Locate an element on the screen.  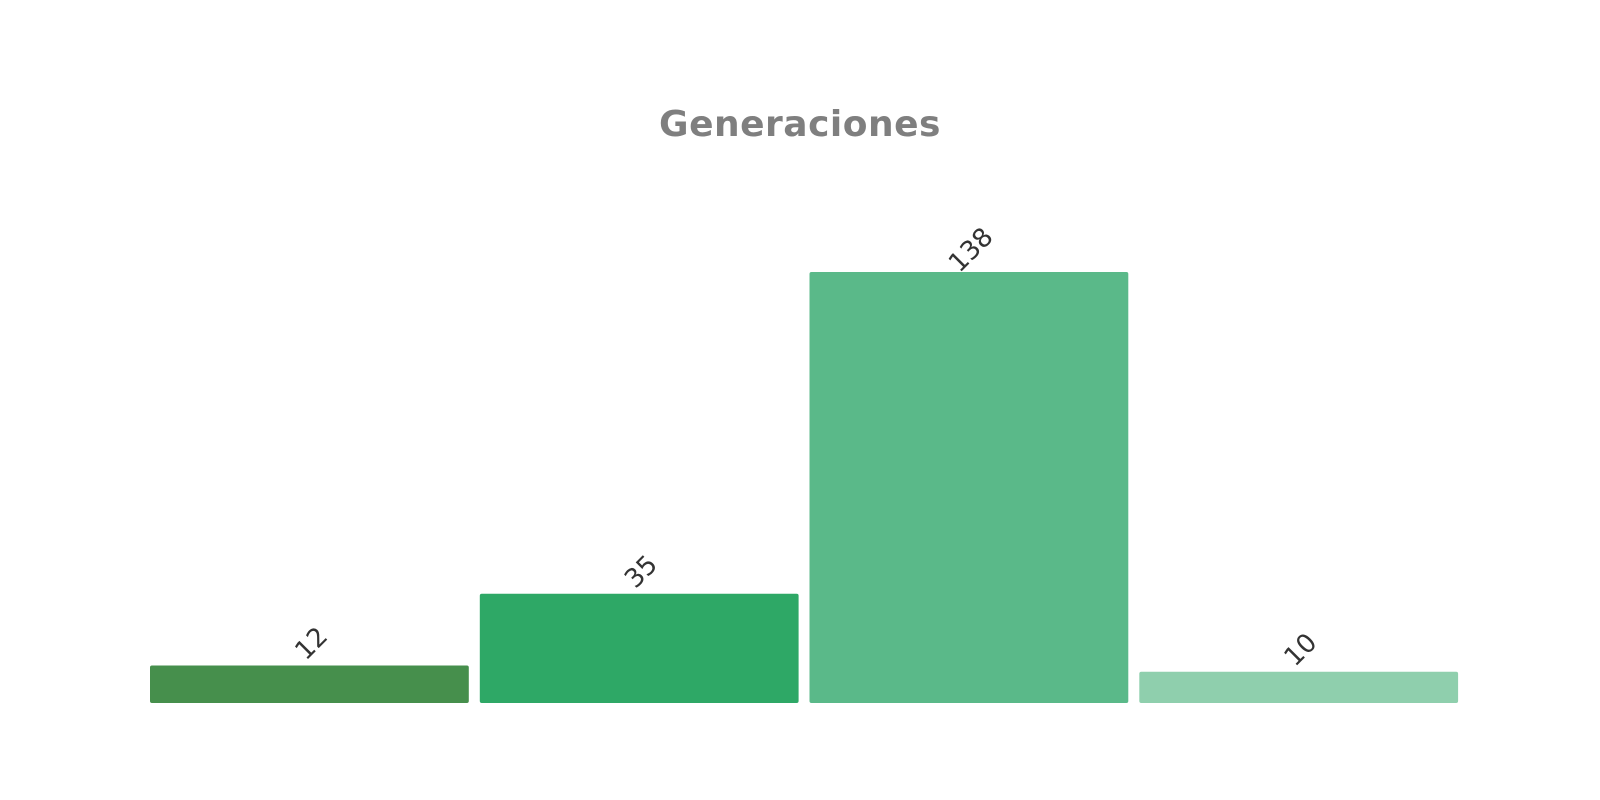
bar-value-label-1: 12 is located at coordinates (311, 644).